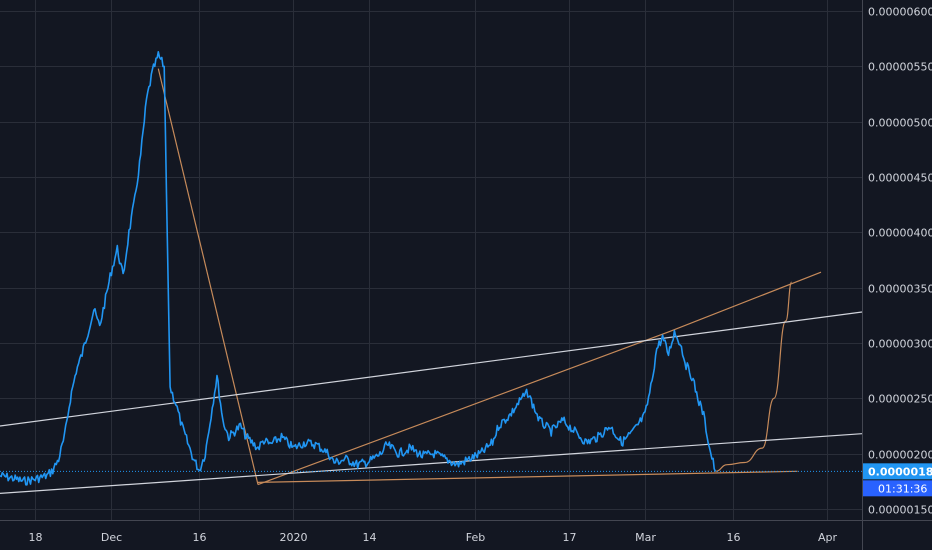  Describe the element at coordinates (900, 455) in the screenshot. I see `price-tick-label: 0.00000200` at that location.